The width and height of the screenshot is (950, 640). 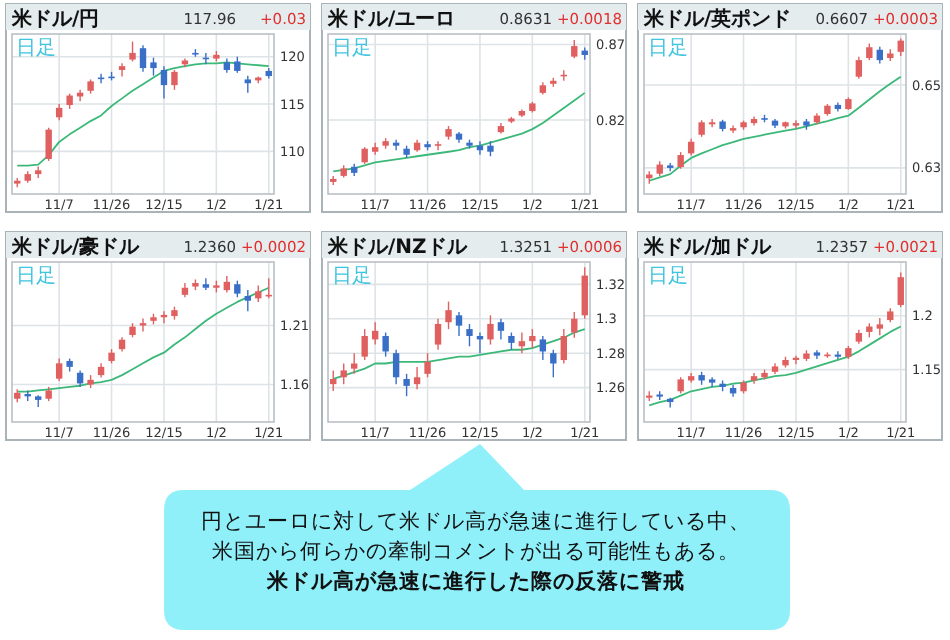 What do you see at coordinates (476, 521) in the screenshot?
I see `text: 円とユーロに対して米ドル高が急速に進行している中、` at bounding box center [476, 521].